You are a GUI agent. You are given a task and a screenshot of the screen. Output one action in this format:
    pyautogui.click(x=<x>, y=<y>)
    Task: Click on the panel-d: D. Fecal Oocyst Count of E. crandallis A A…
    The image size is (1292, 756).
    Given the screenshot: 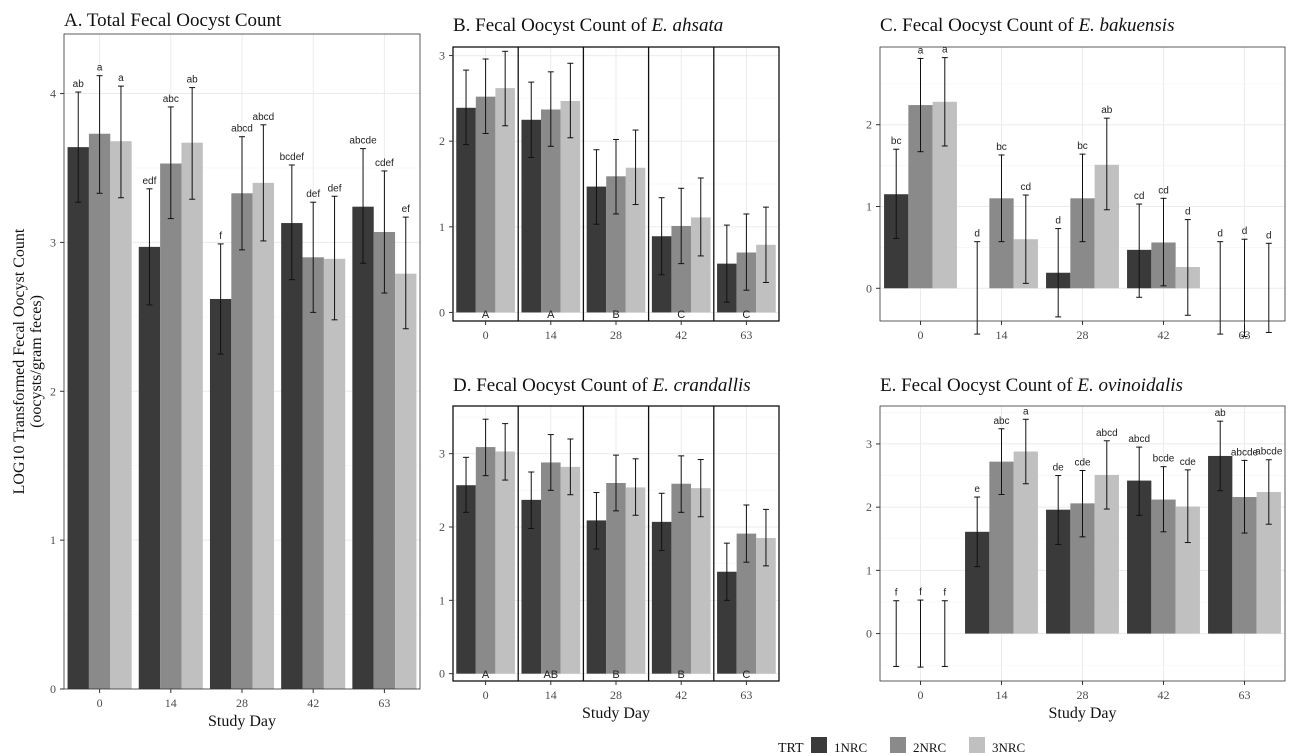 What is the action you would take?
    pyautogui.click(x=609, y=548)
    